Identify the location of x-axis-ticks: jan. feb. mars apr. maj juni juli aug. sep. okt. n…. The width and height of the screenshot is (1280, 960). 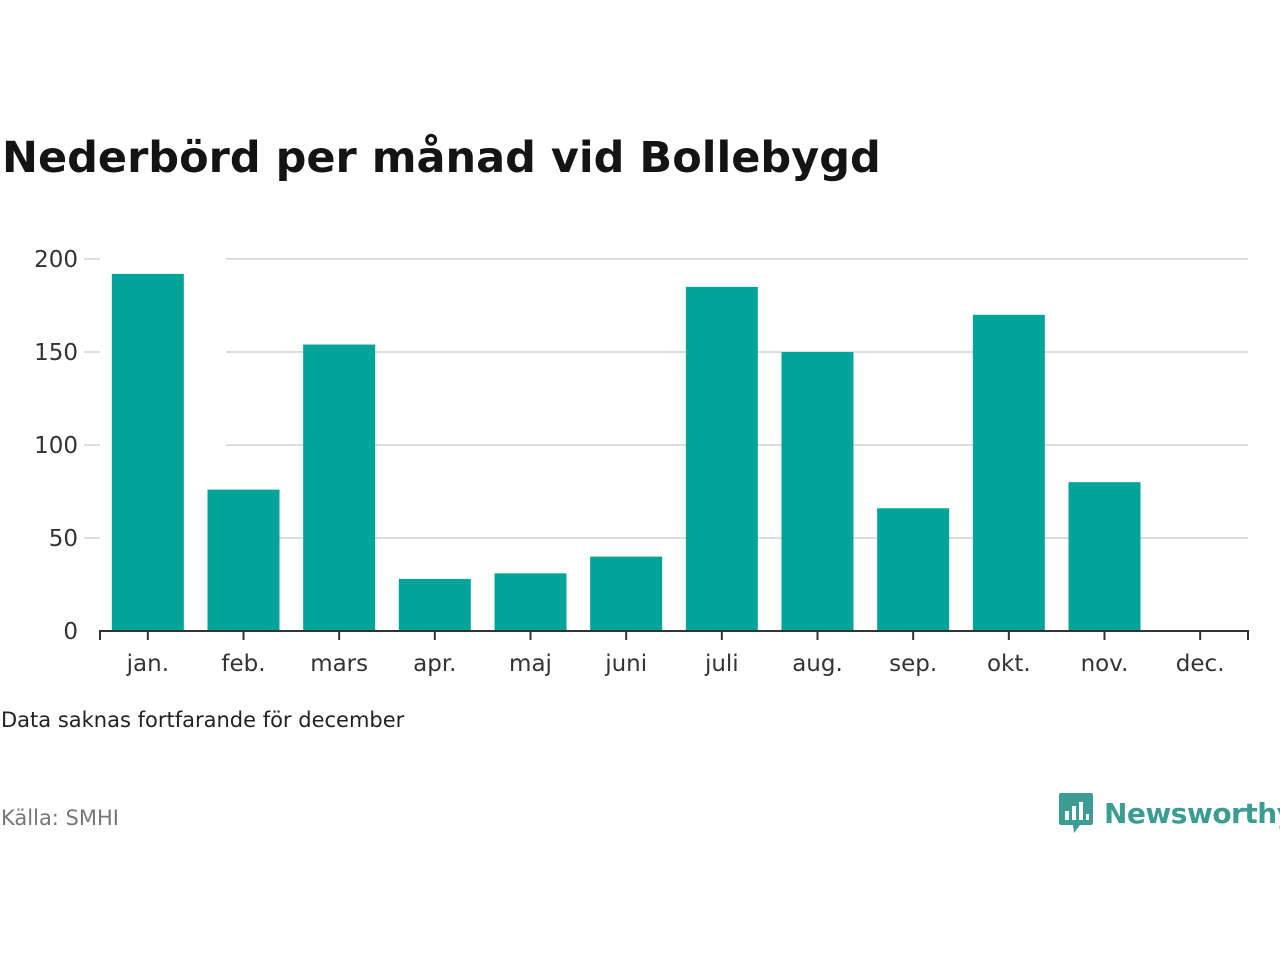
(675, 654).